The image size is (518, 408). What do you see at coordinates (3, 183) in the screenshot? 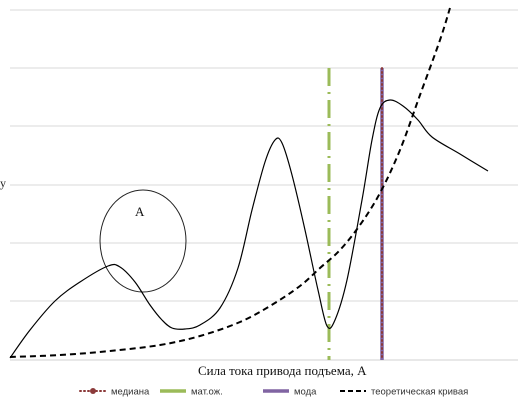
I see `y-axis-label: у` at bounding box center [3, 183].